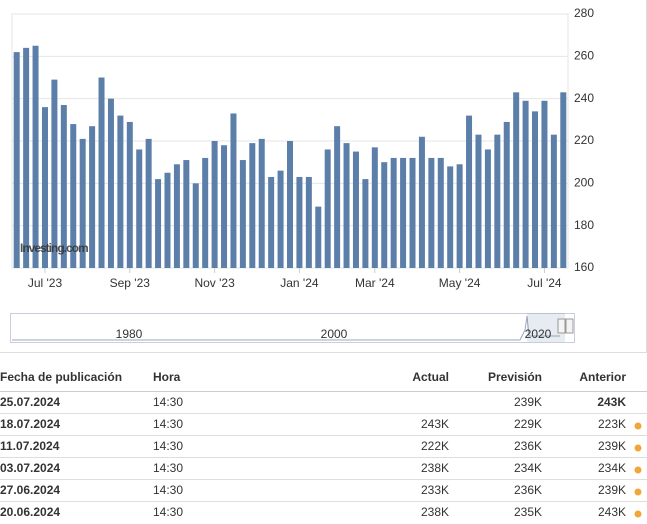  What do you see at coordinates (214, 283) in the screenshot?
I see `x-tick-label: Nov '23` at bounding box center [214, 283].